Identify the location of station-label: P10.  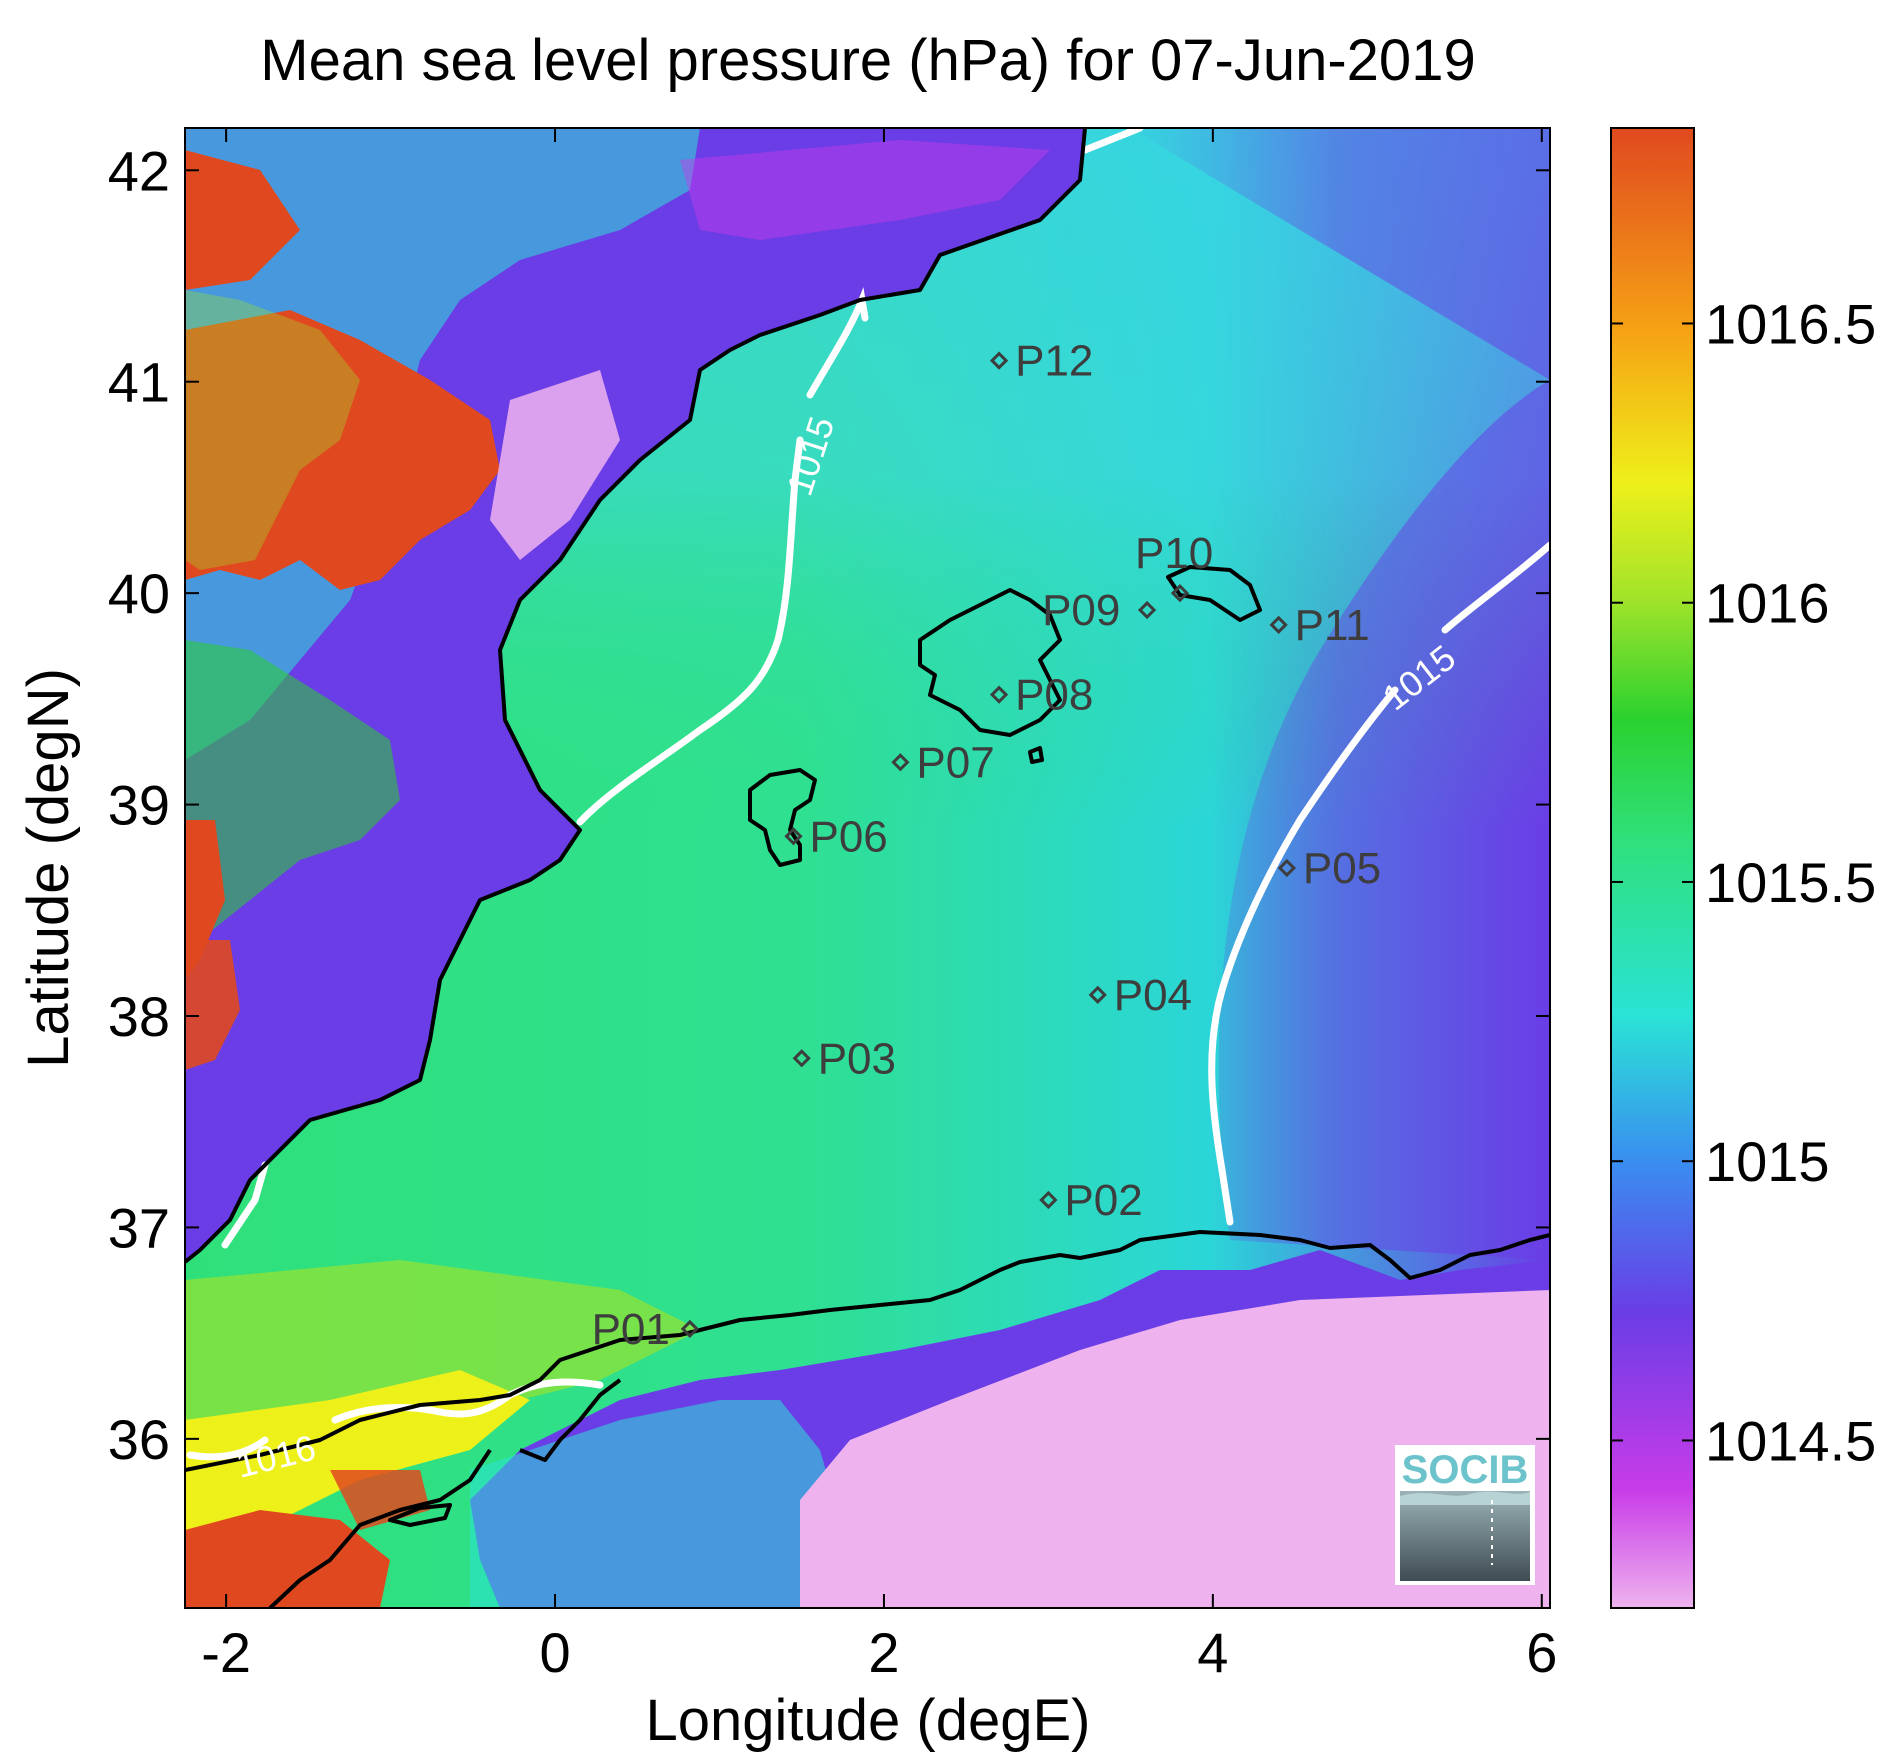
(1174, 553).